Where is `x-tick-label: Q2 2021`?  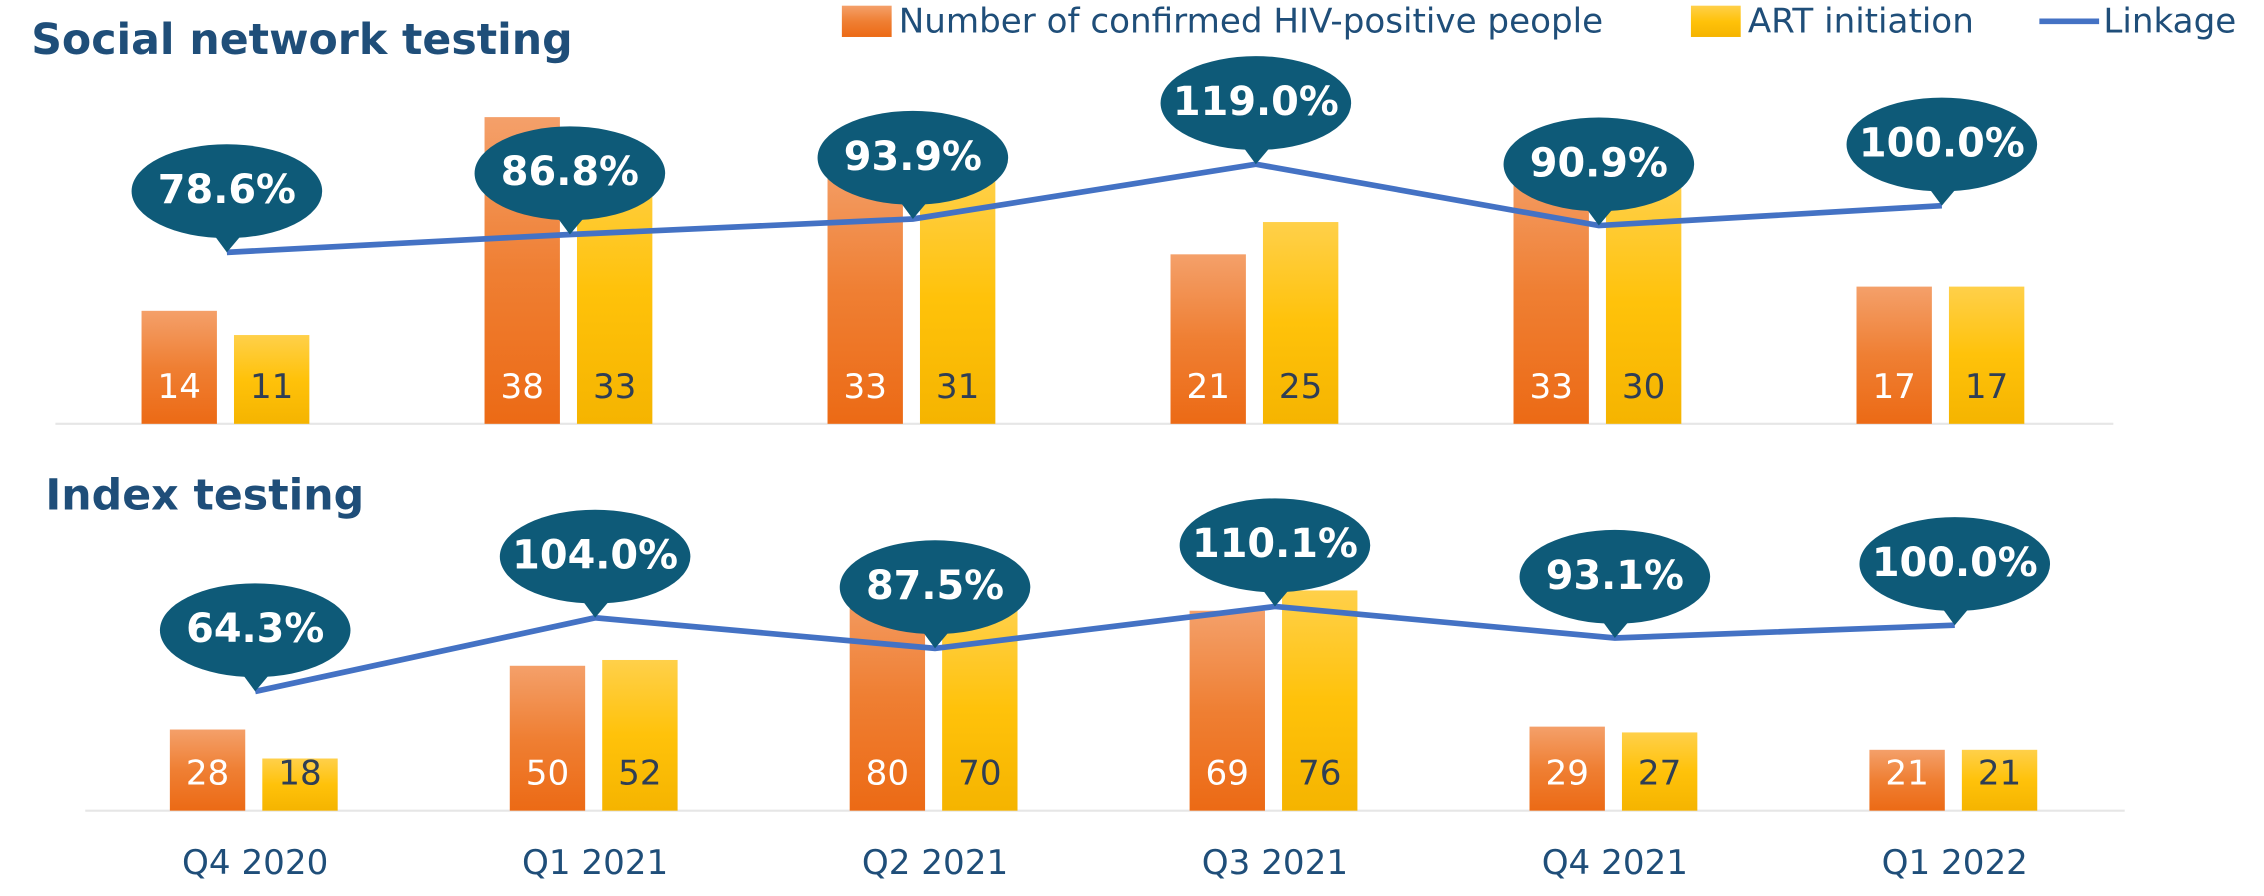
x-tick-label: Q2 2021 is located at coordinates (935, 863).